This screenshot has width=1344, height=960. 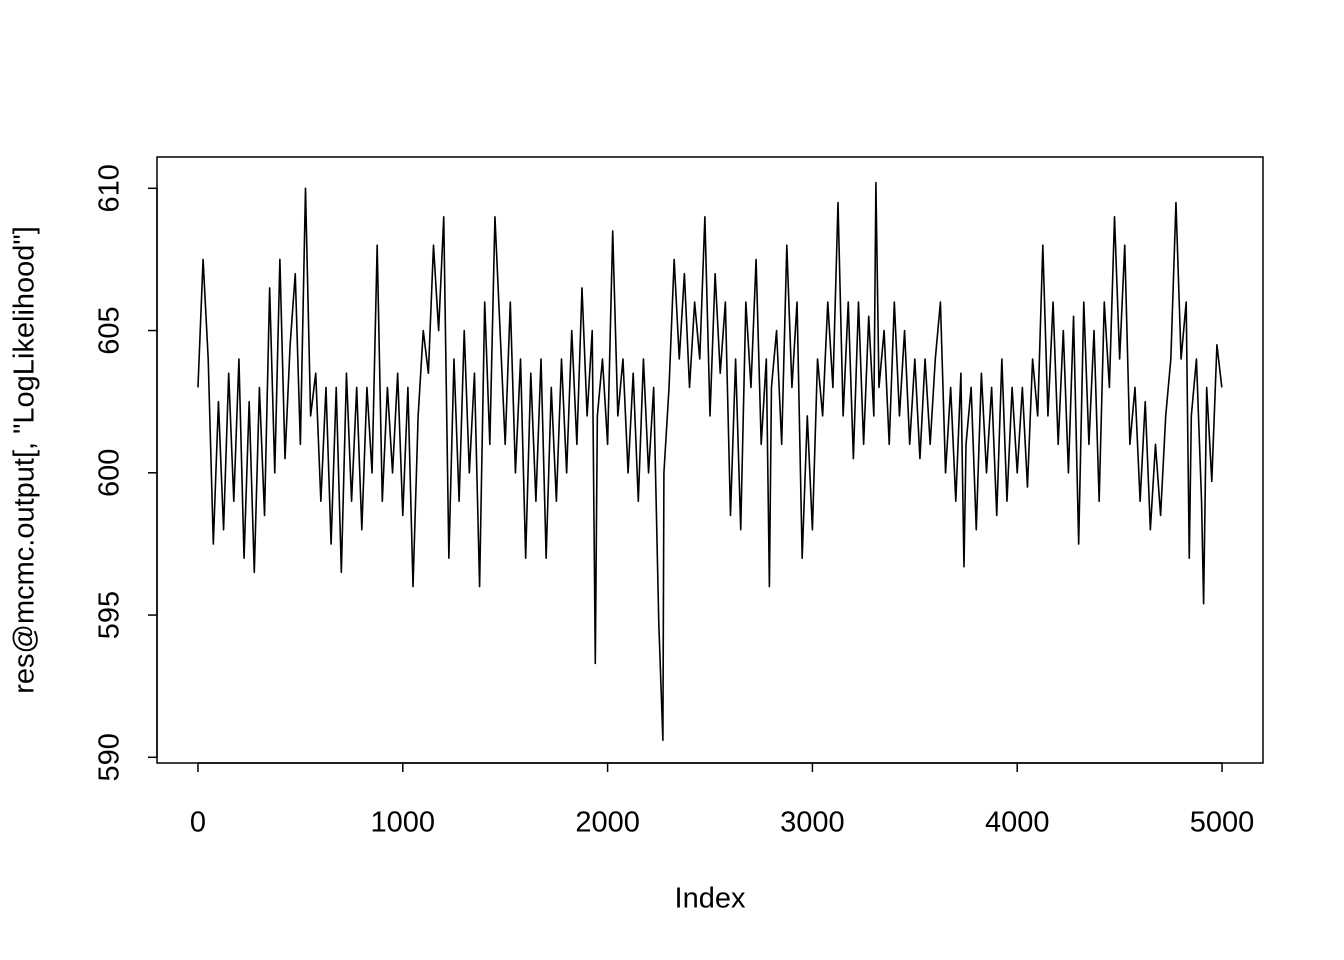 I want to click on y-tick-label: 600, so click(x=110, y=473).